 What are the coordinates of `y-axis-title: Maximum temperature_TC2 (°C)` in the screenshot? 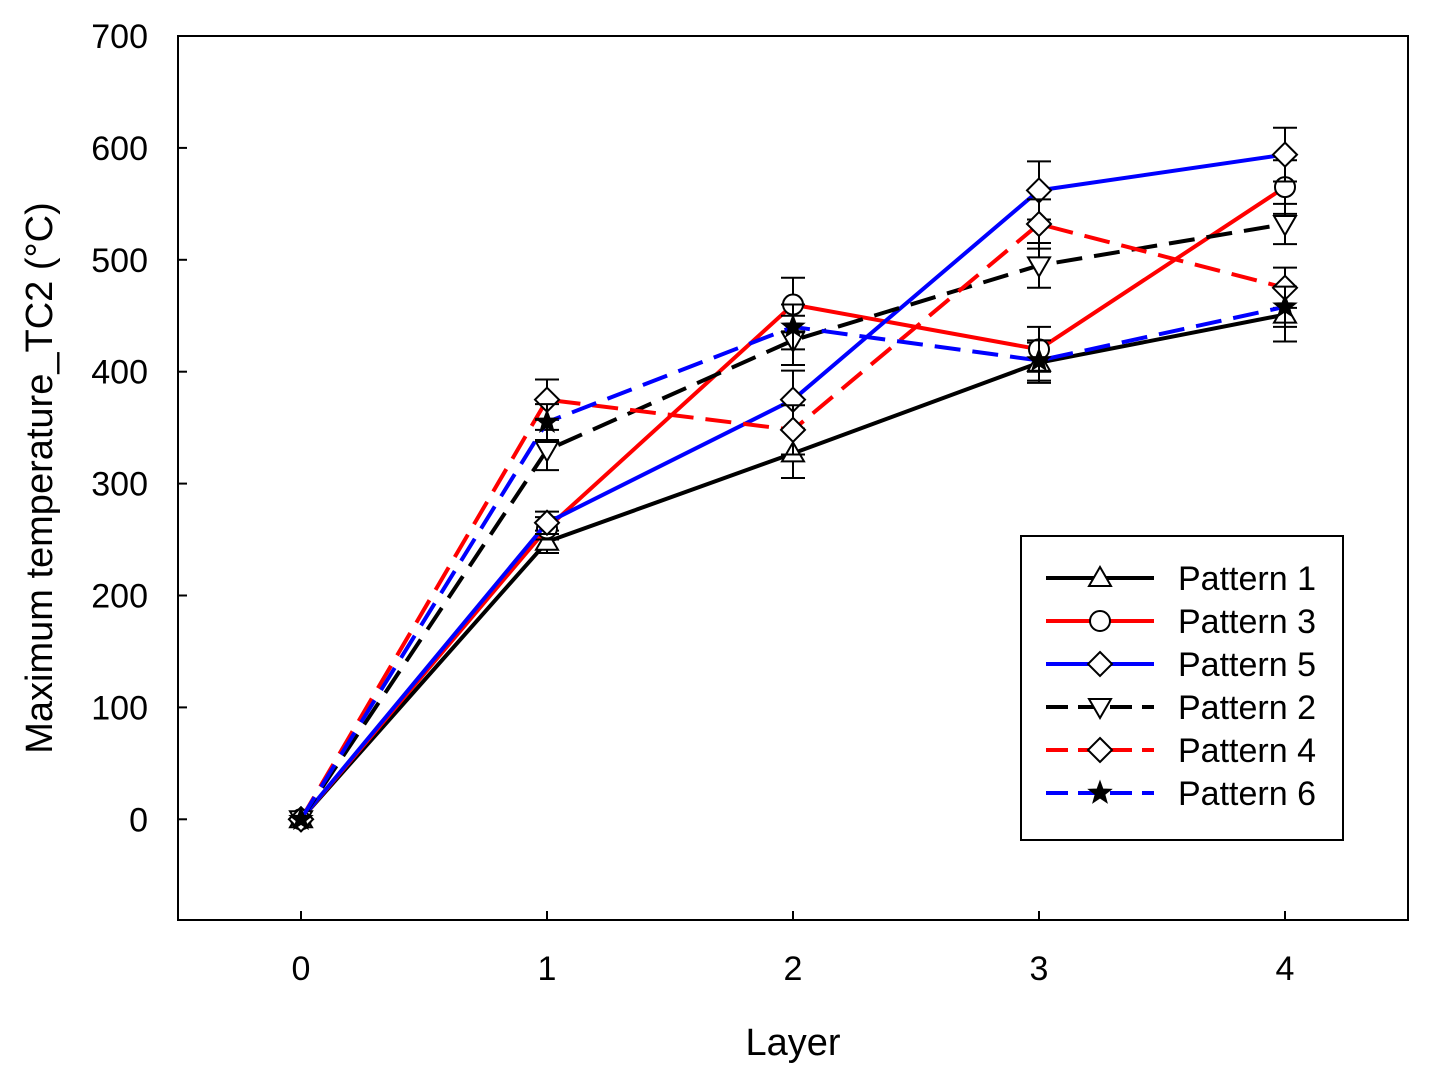 It's located at (40, 478).